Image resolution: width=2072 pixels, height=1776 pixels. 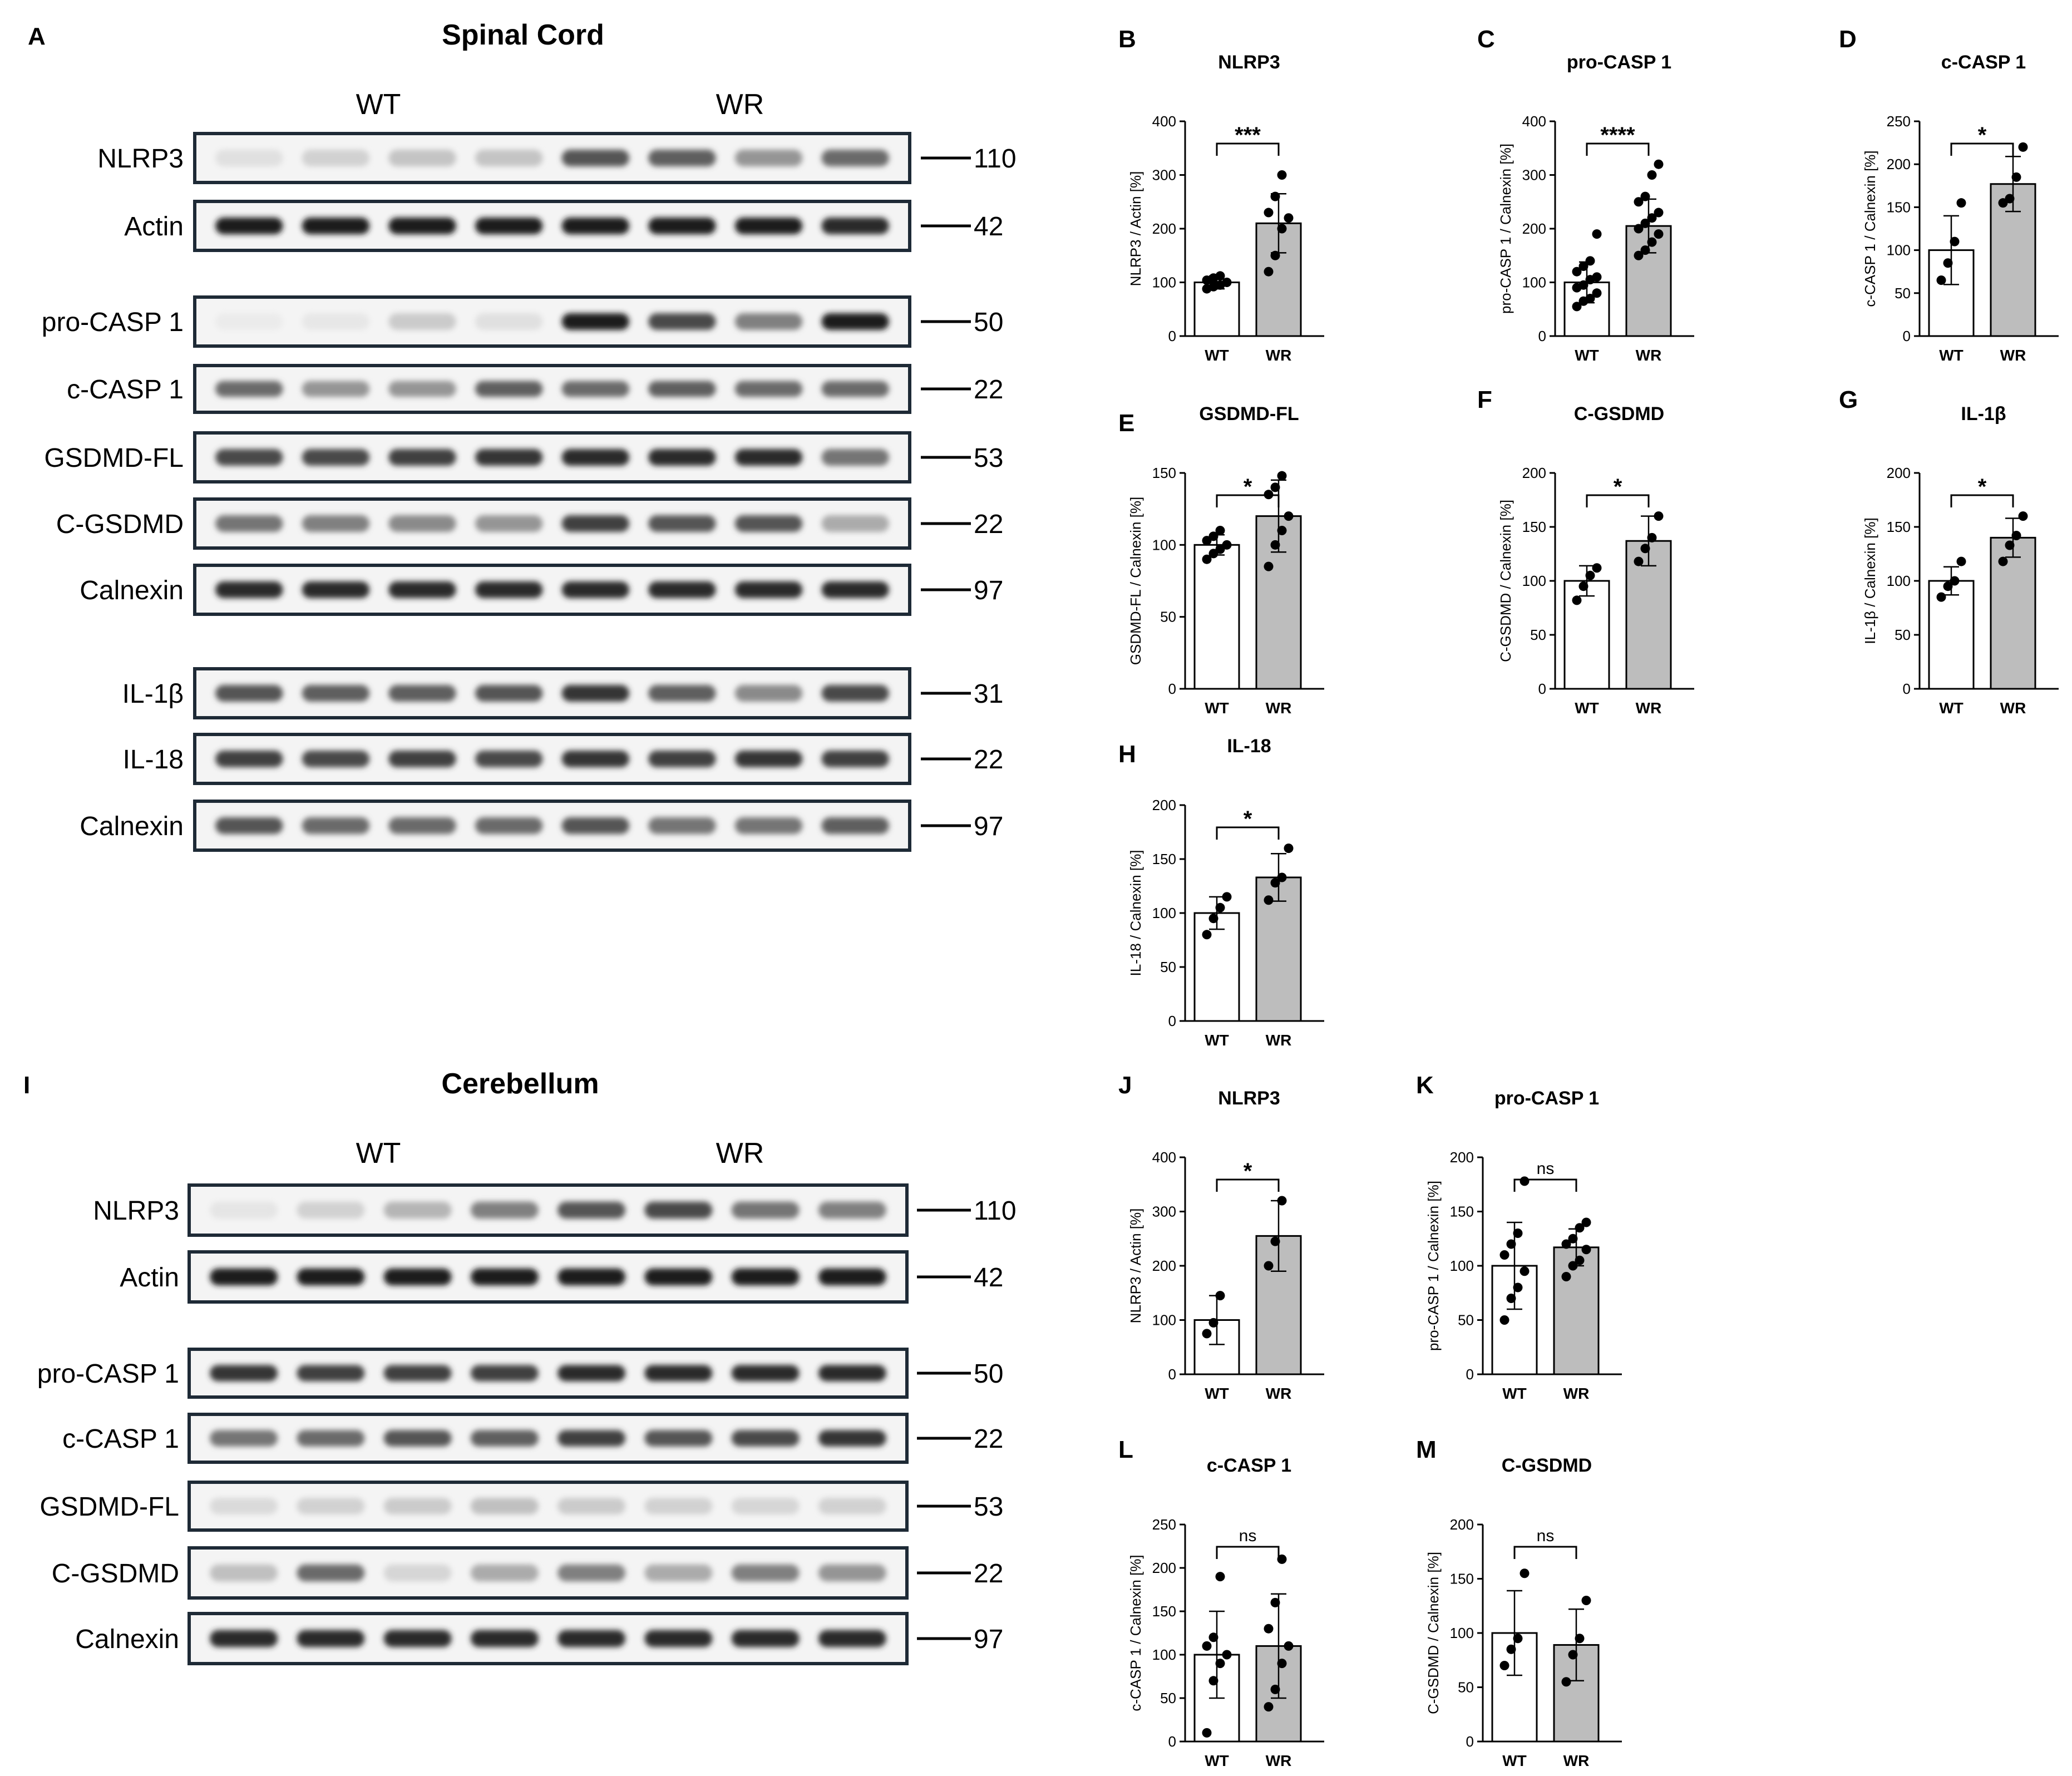 I want to click on y-tick-label: 100, so click(x=1899, y=250).